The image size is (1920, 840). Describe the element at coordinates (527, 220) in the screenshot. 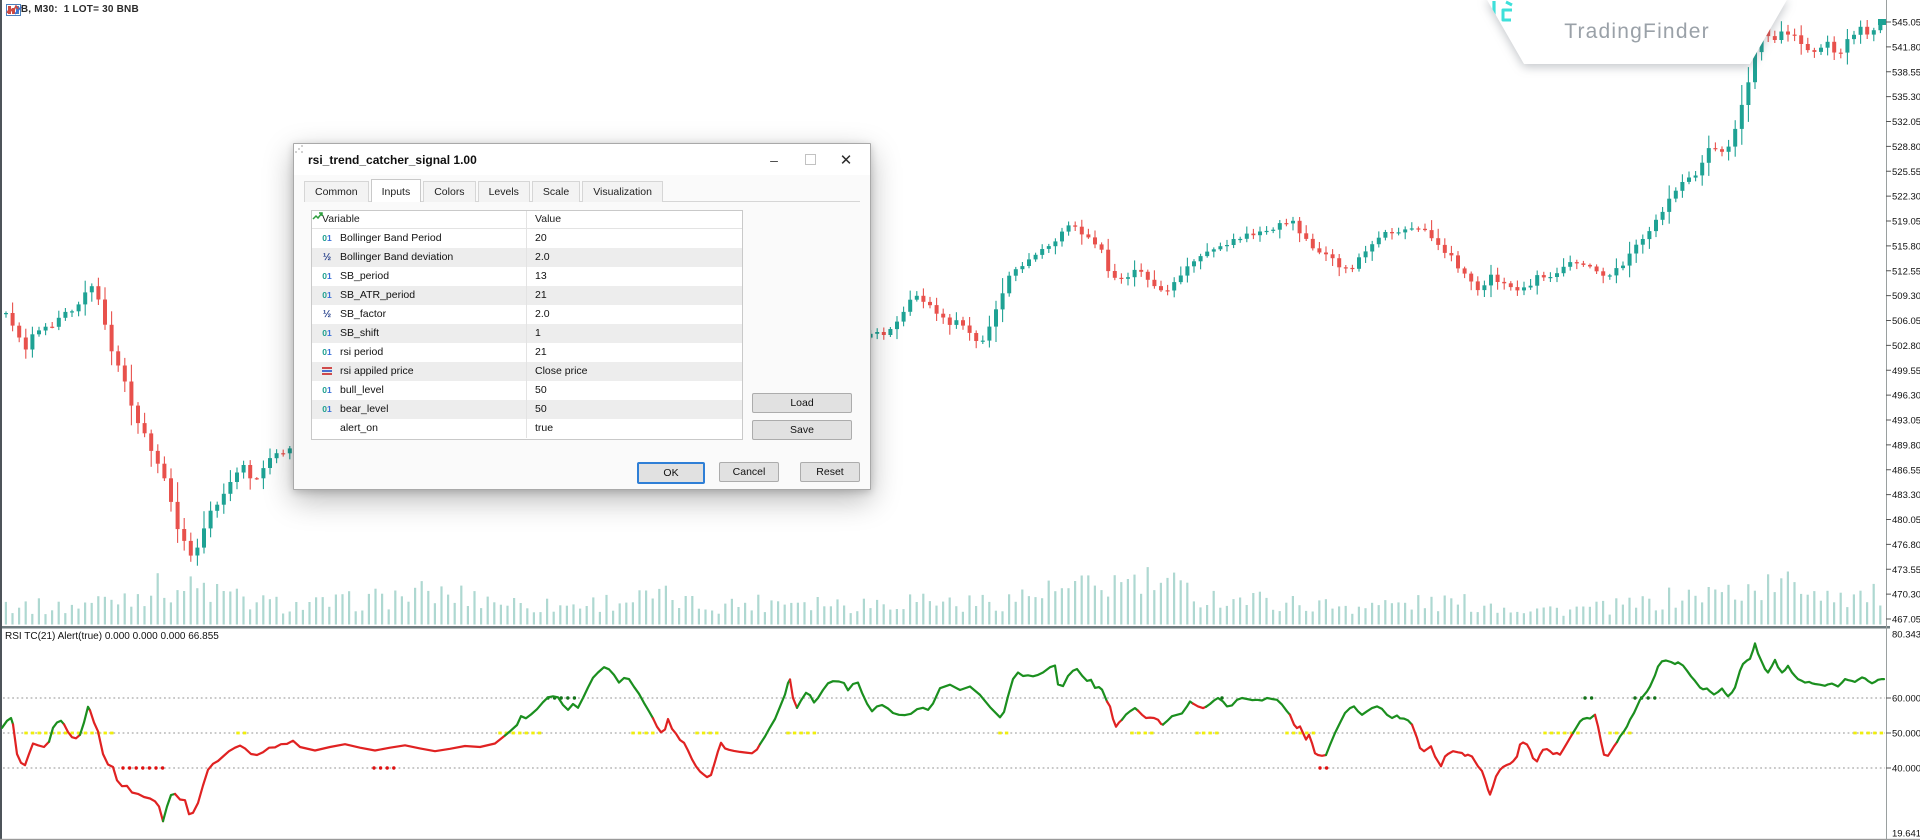

I see `table-header: Variable Value` at that location.